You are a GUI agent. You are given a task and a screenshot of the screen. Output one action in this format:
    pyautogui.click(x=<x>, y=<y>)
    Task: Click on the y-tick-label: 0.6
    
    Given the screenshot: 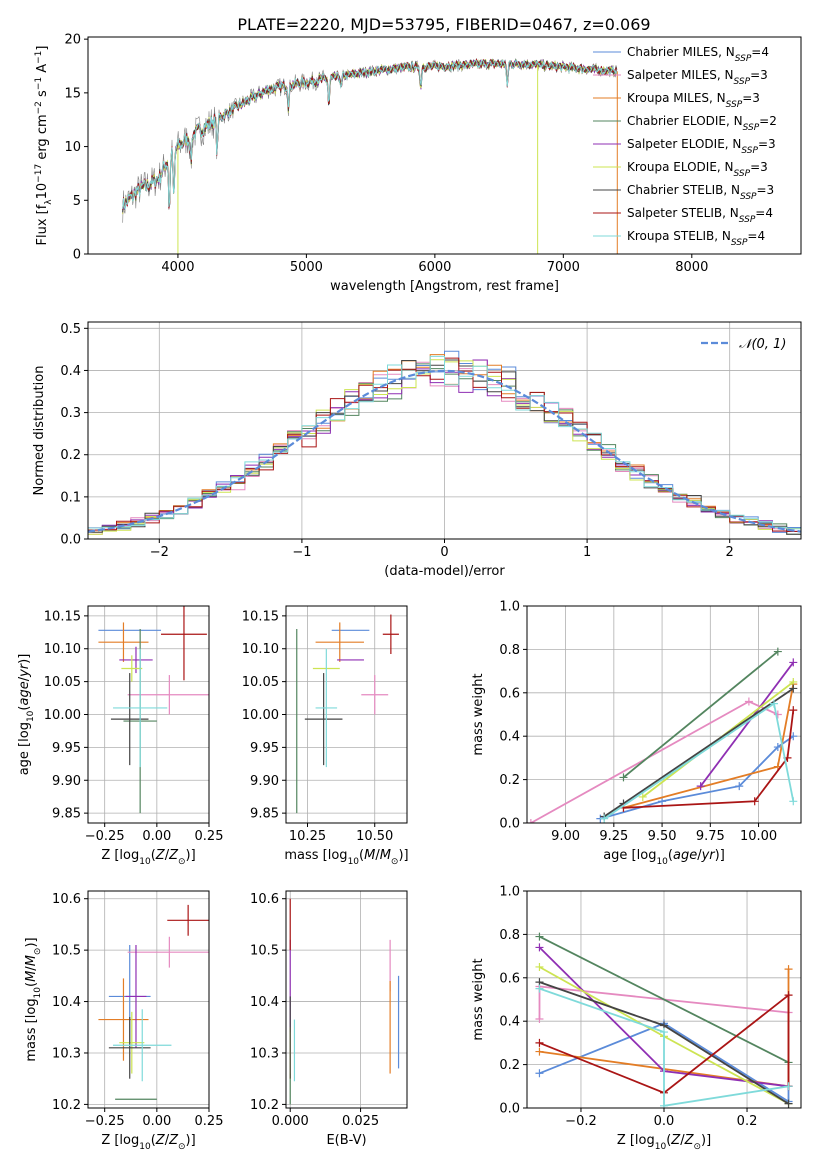 What is the action you would take?
    pyautogui.click(x=509, y=978)
    